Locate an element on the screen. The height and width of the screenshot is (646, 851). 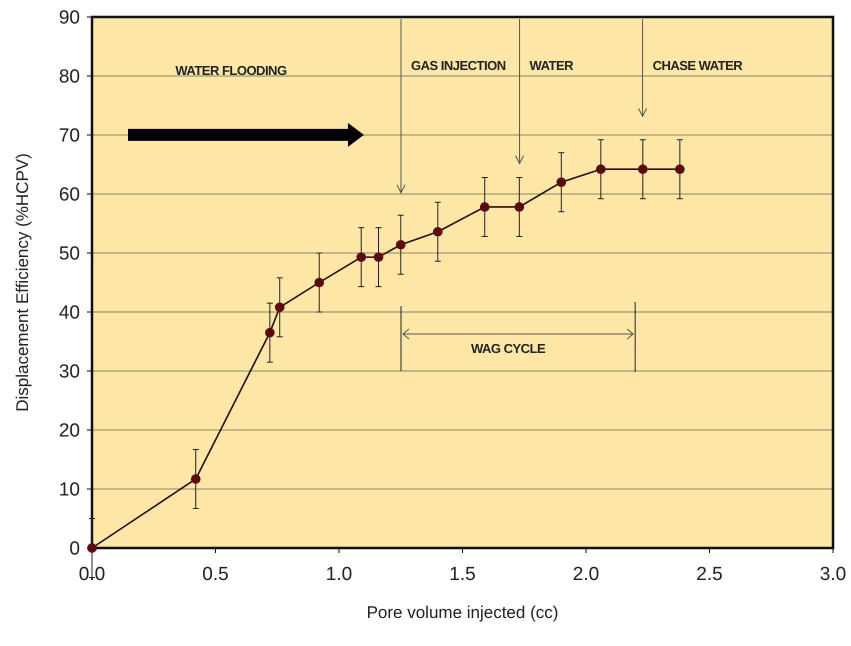
y-tick-label: 30 is located at coordinates (69, 372).